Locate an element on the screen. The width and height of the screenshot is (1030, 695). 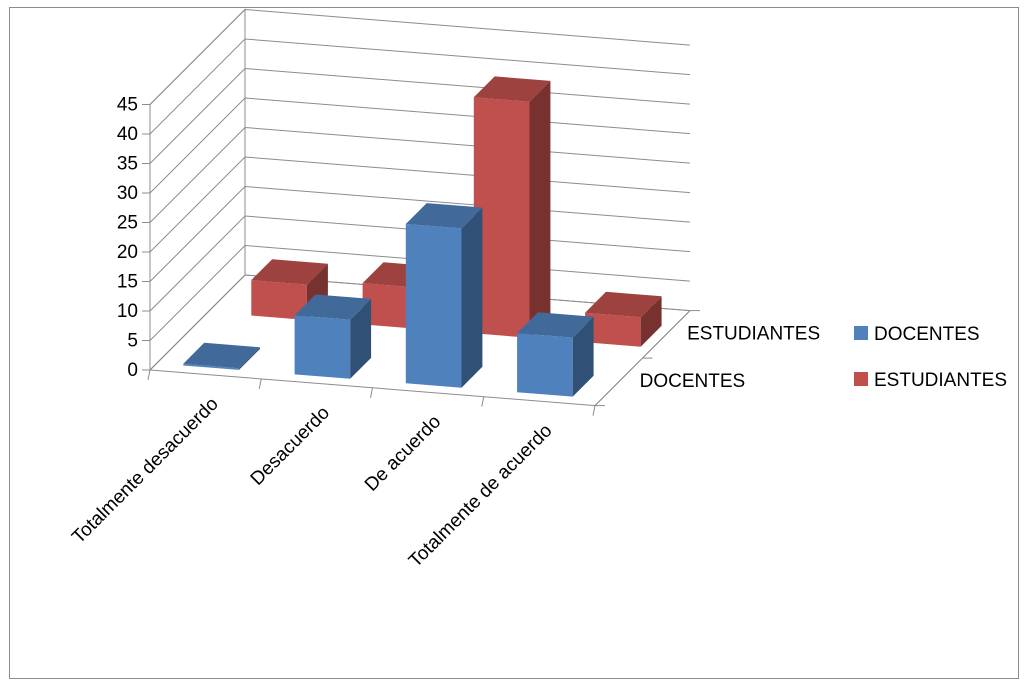
bars-front-row is located at coordinates (388, 300).